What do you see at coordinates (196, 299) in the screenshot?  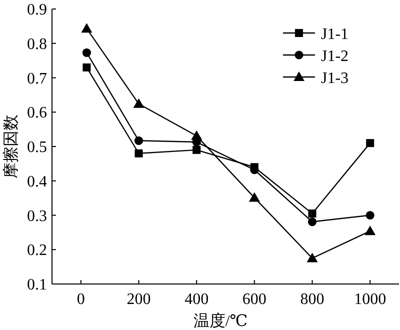 I see `x-tick-label: 400` at bounding box center [196, 299].